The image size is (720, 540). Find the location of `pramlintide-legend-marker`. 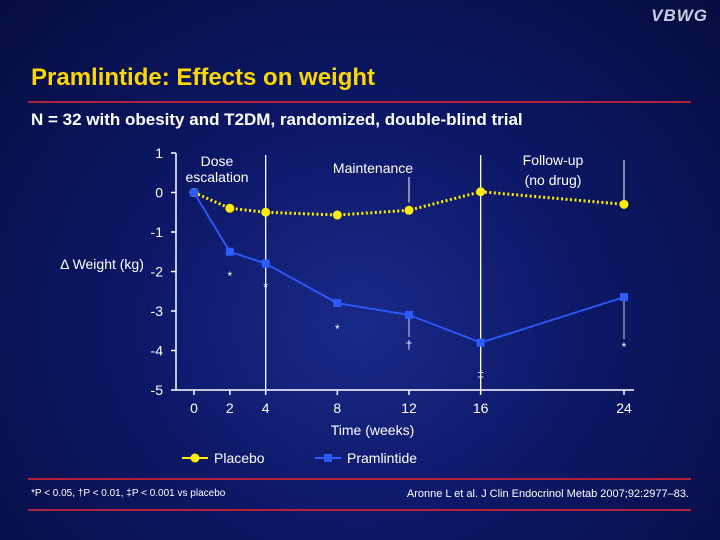

pramlintide-legend-marker is located at coordinates (328, 458).